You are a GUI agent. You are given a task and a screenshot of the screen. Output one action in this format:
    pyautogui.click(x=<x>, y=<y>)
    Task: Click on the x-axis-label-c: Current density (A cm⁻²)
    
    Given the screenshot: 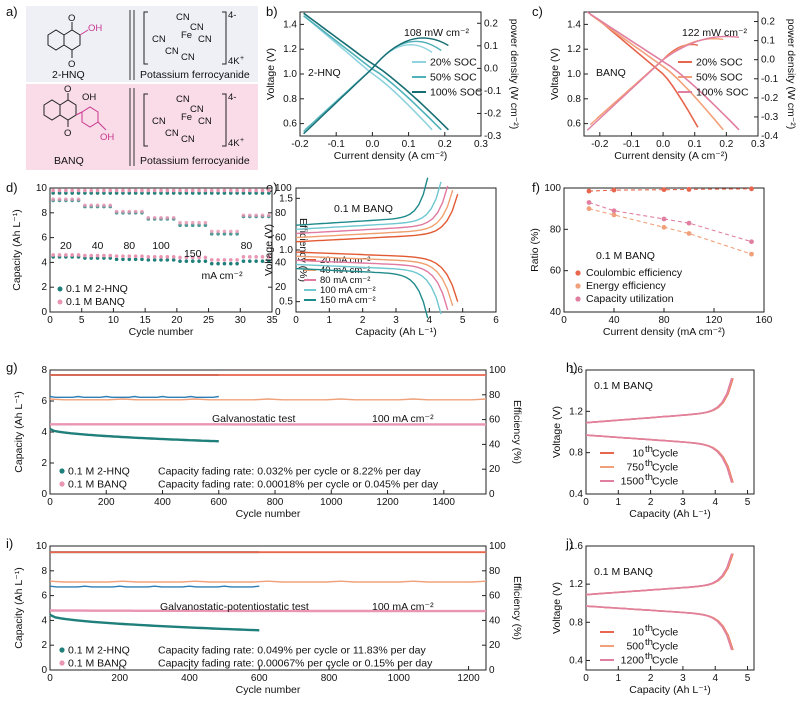 What is the action you would take?
    pyautogui.click(x=671, y=156)
    